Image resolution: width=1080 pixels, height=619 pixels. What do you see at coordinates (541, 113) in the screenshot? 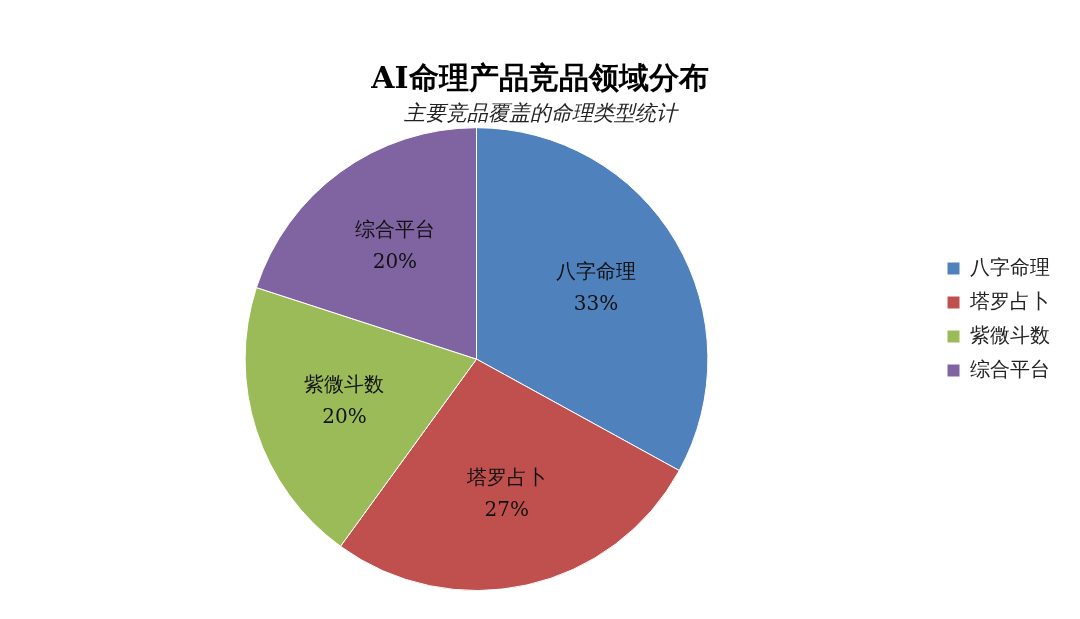
I see `chart-subtitle: 主要竞品覆盖的命理类型统计` at bounding box center [541, 113].